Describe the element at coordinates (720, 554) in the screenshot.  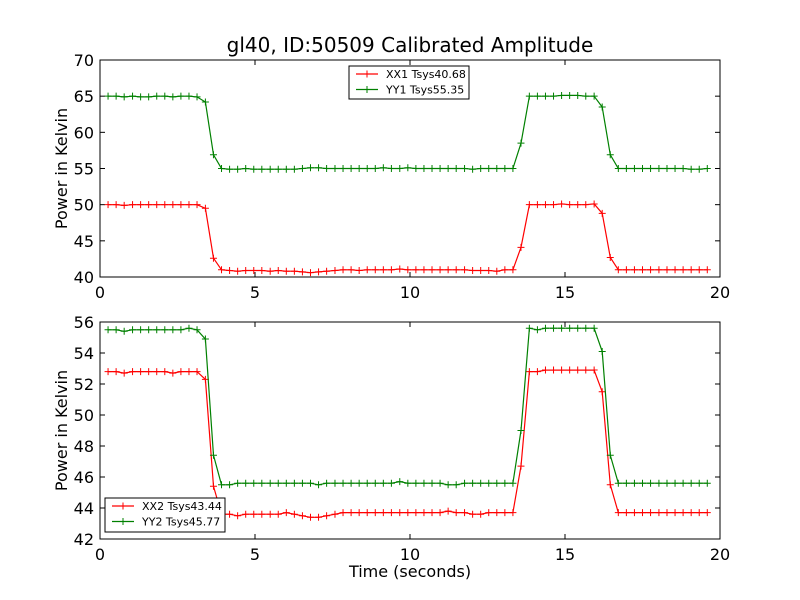
I see `x-tick-label: 20` at that location.